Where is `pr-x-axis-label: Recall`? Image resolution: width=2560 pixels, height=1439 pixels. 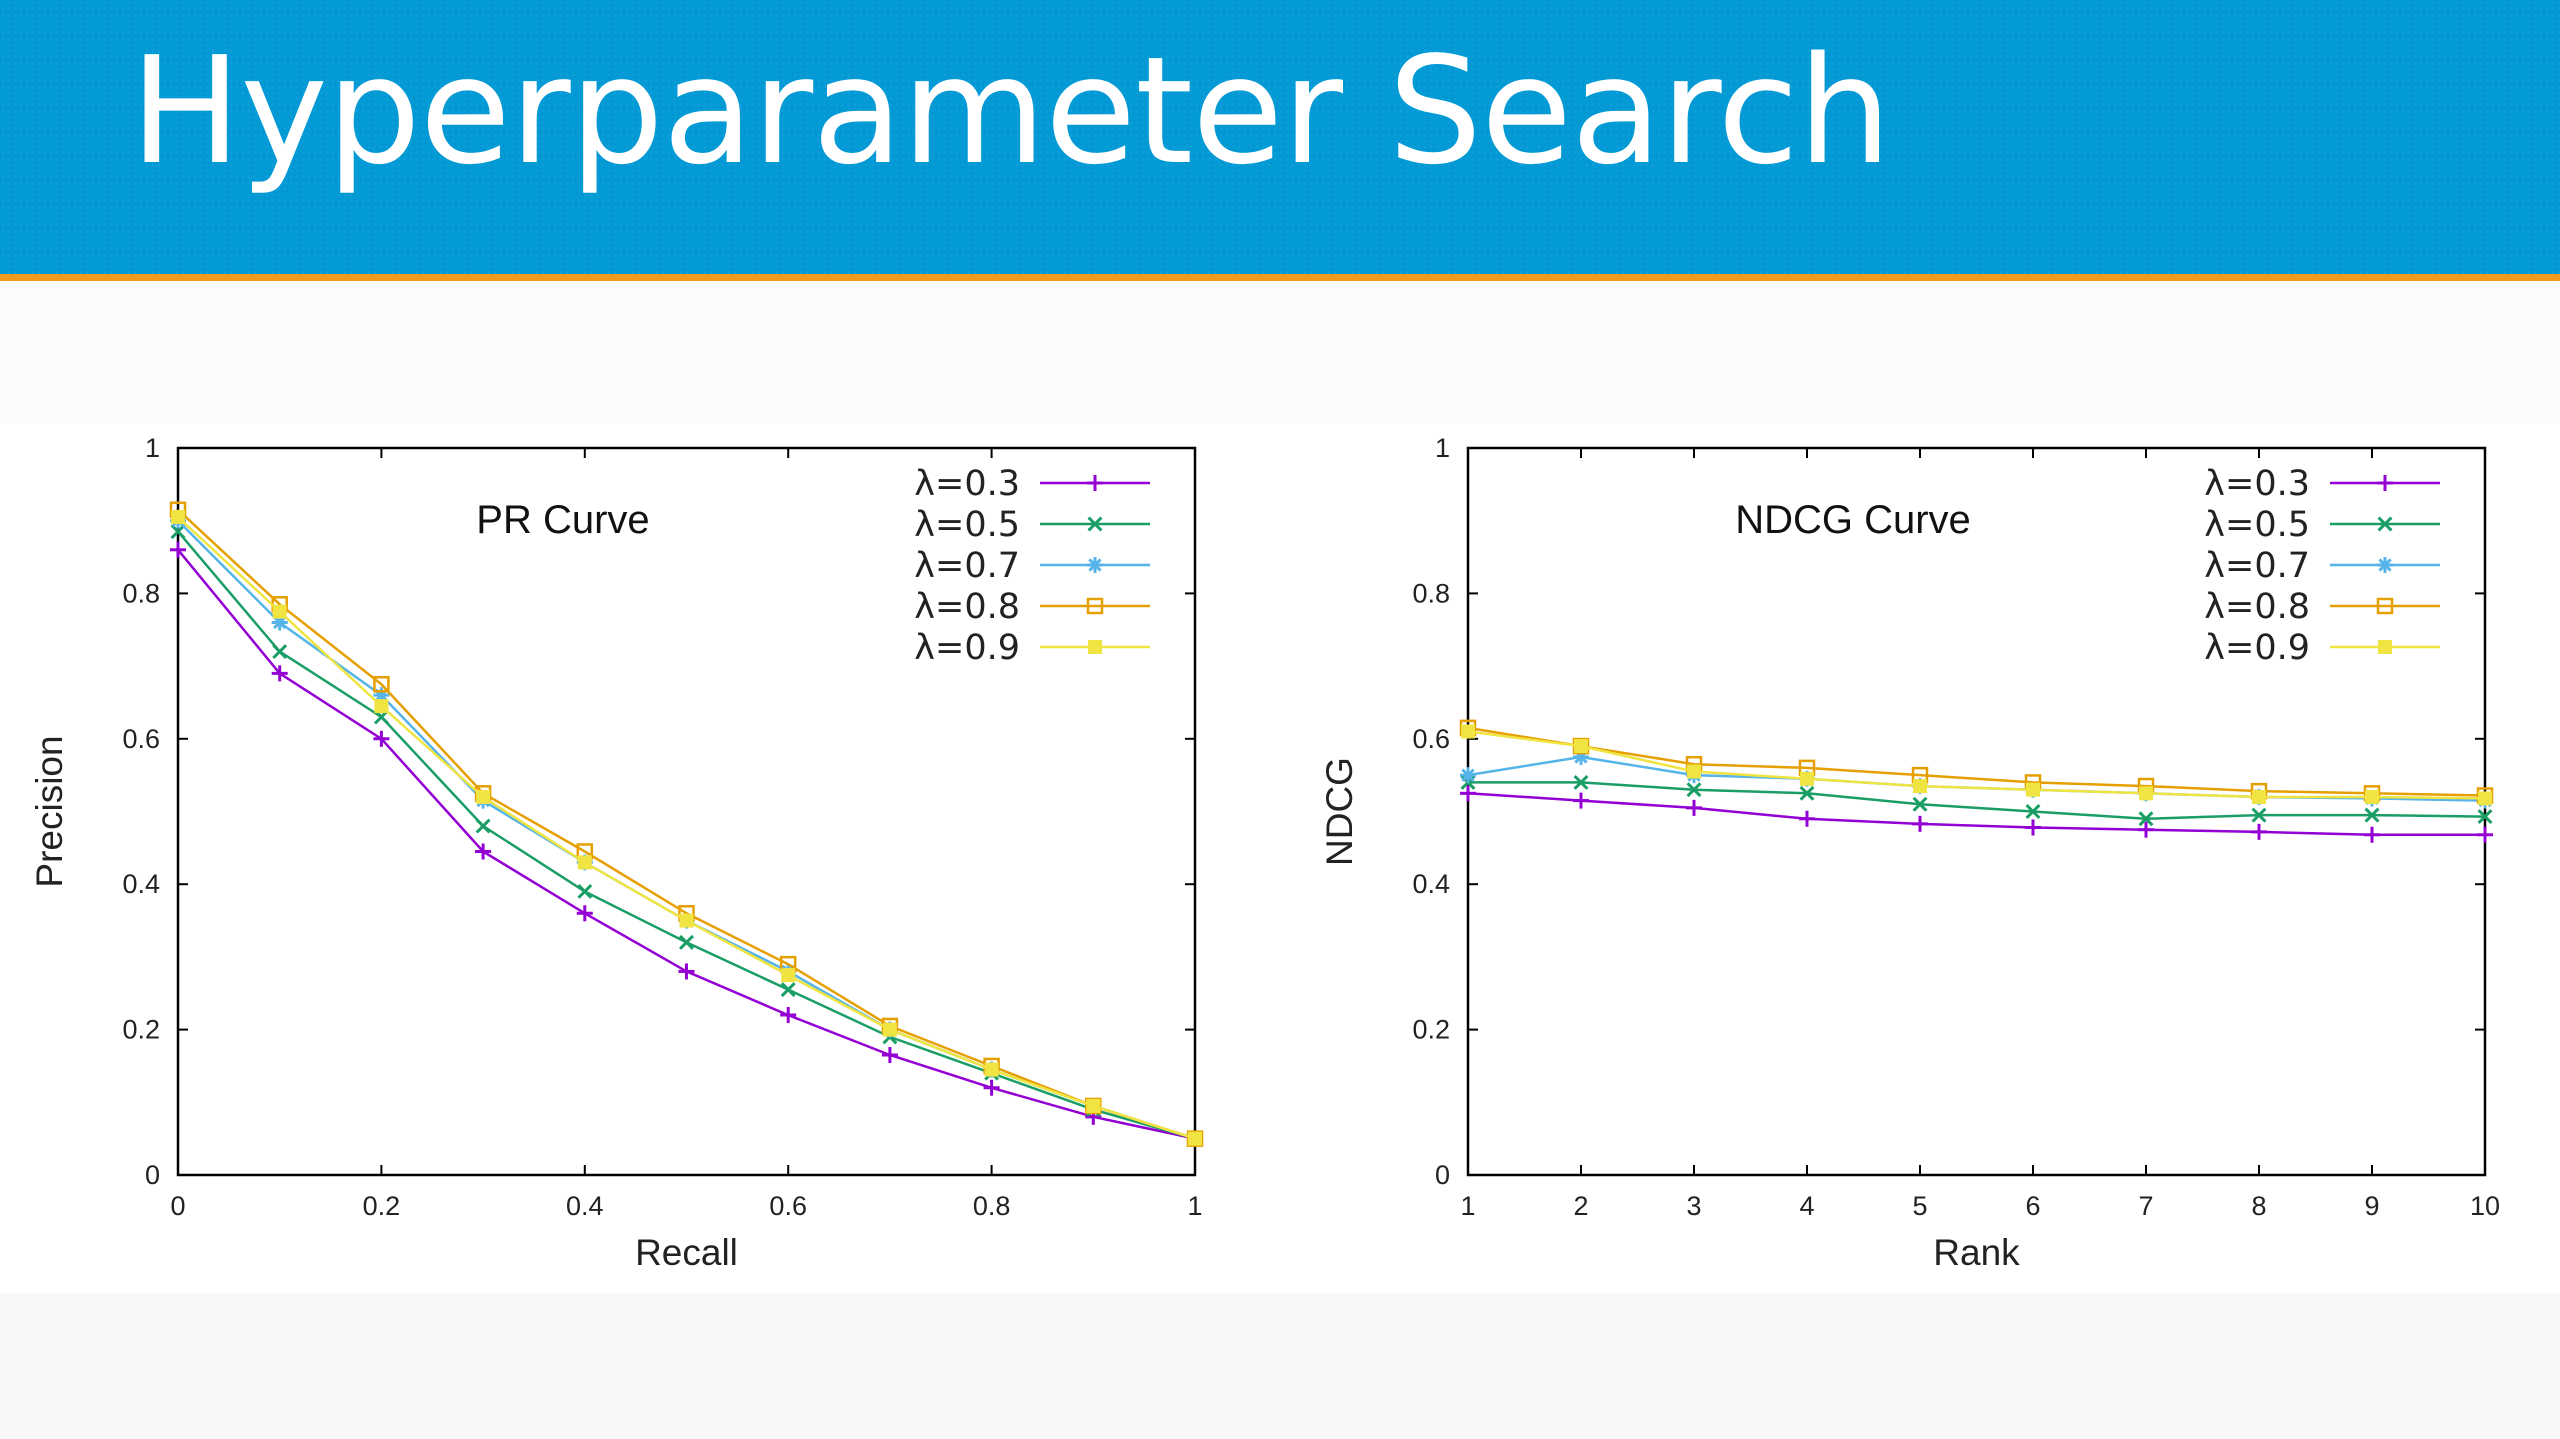
pr-x-axis-label: Recall is located at coordinates (686, 1252).